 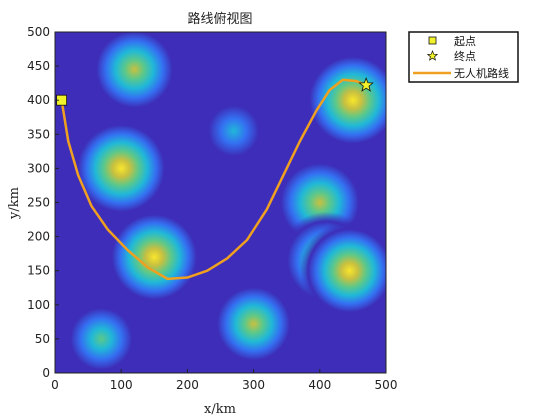 I want to click on y-axis: 0 50 100 150 200 250 300 350 400 450 500, so click(x=43, y=202).